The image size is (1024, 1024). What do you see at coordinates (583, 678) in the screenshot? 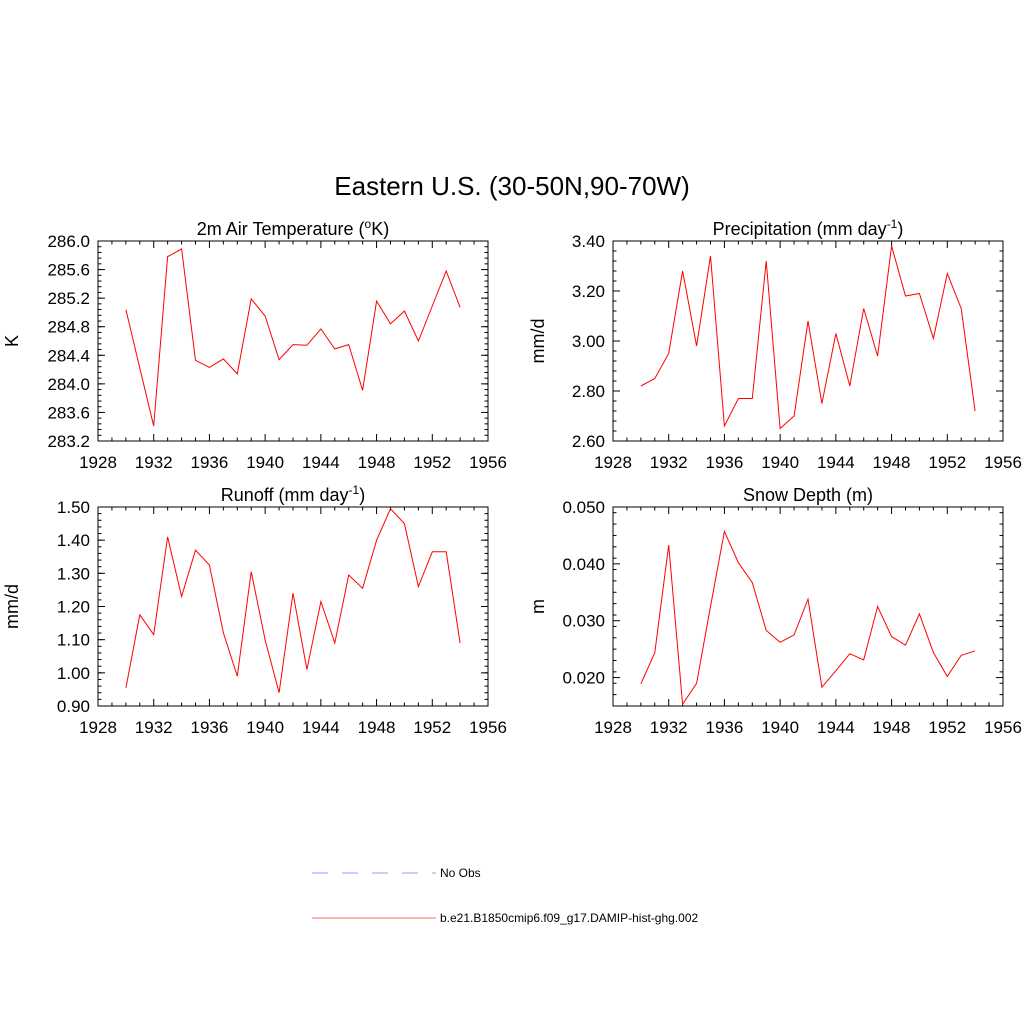
I see `snow-depth-ytick-label: 0.020` at bounding box center [583, 678].